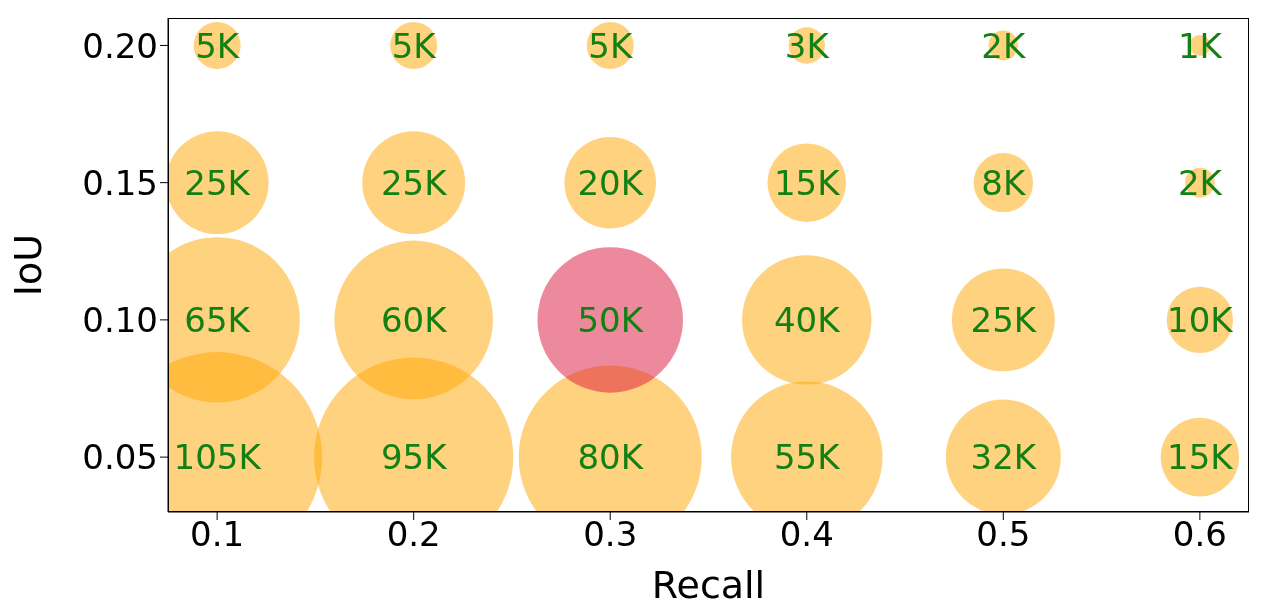 The width and height of the screenshot is (1261, 612). Describe the element at coordinates (120, 319) in the screenshot. I see `y-tick-label: 0.10` at that location.